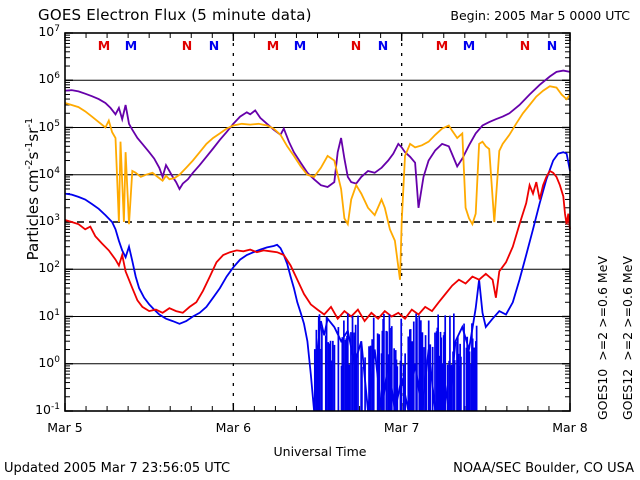  What do you see at coordinates (47, 410) in the screenshot?
I see `y-tick-label: 10⁻¹` at bounding box center [47, 410].